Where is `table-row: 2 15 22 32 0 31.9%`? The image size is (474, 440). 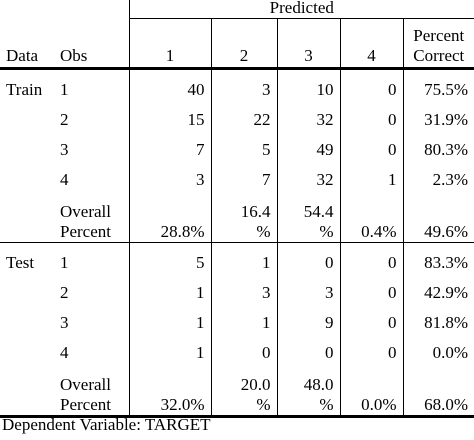
table-row: 2 15 22 32 0 31.9% is located at coordinates (237, 115).